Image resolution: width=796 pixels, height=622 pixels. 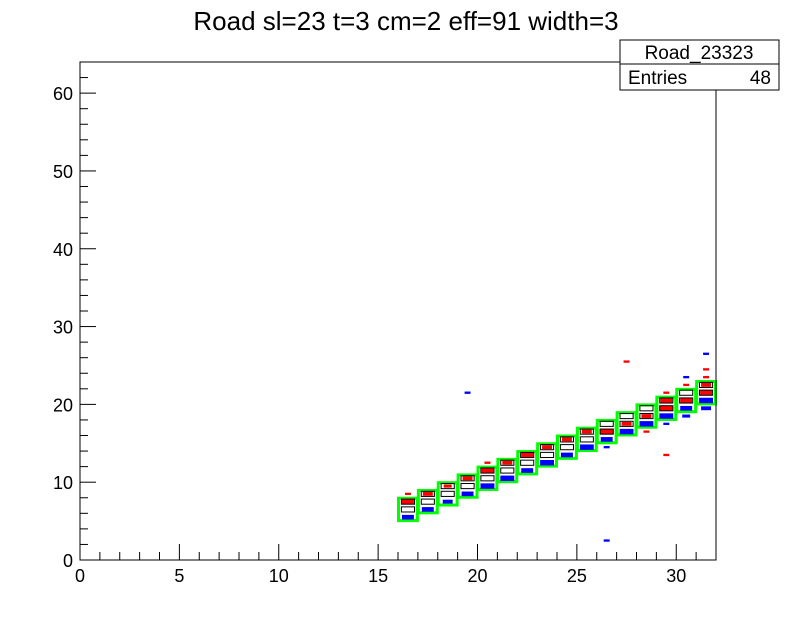 What do you see at coordinates (577, 576) in the screenshot?
I see `x-tick-label: 25` at bounding box center [577, 576].